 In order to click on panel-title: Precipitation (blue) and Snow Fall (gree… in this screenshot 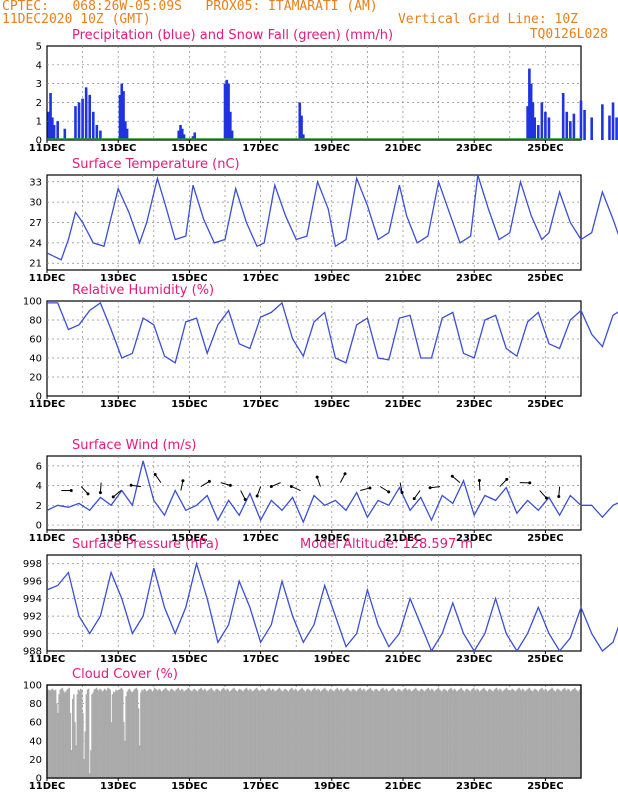, I will do `click(232, 35)`.